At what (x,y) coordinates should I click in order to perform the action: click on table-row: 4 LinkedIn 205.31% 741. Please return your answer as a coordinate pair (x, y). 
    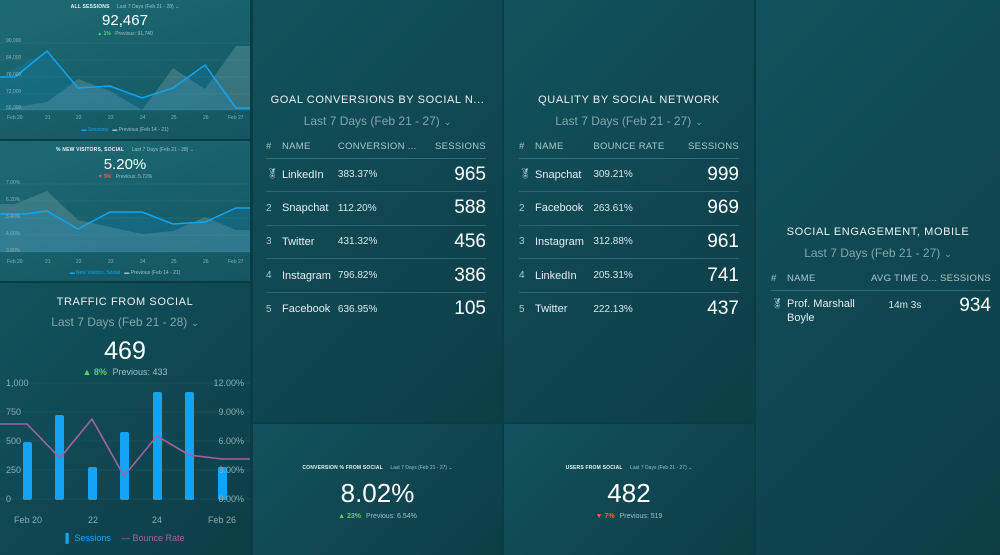
    Looking at the image, I should click on (629, 275).